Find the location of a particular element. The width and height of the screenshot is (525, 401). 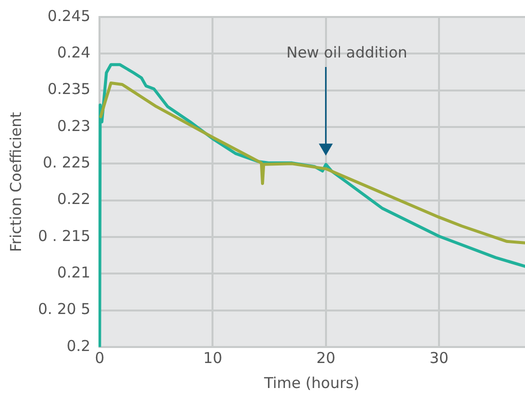

annotation: New oil addition is located at coordinates (347, 52).